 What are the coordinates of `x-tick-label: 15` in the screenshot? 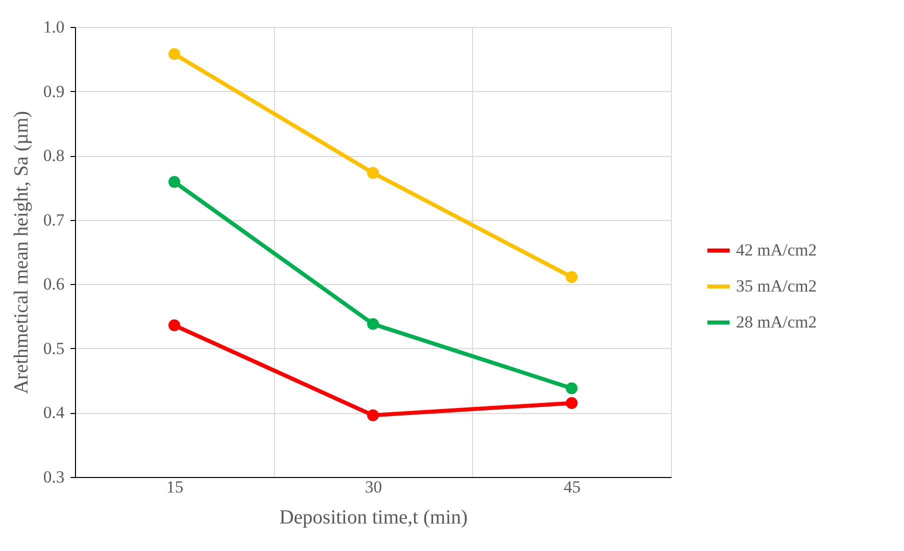 It's located at (175, 487).